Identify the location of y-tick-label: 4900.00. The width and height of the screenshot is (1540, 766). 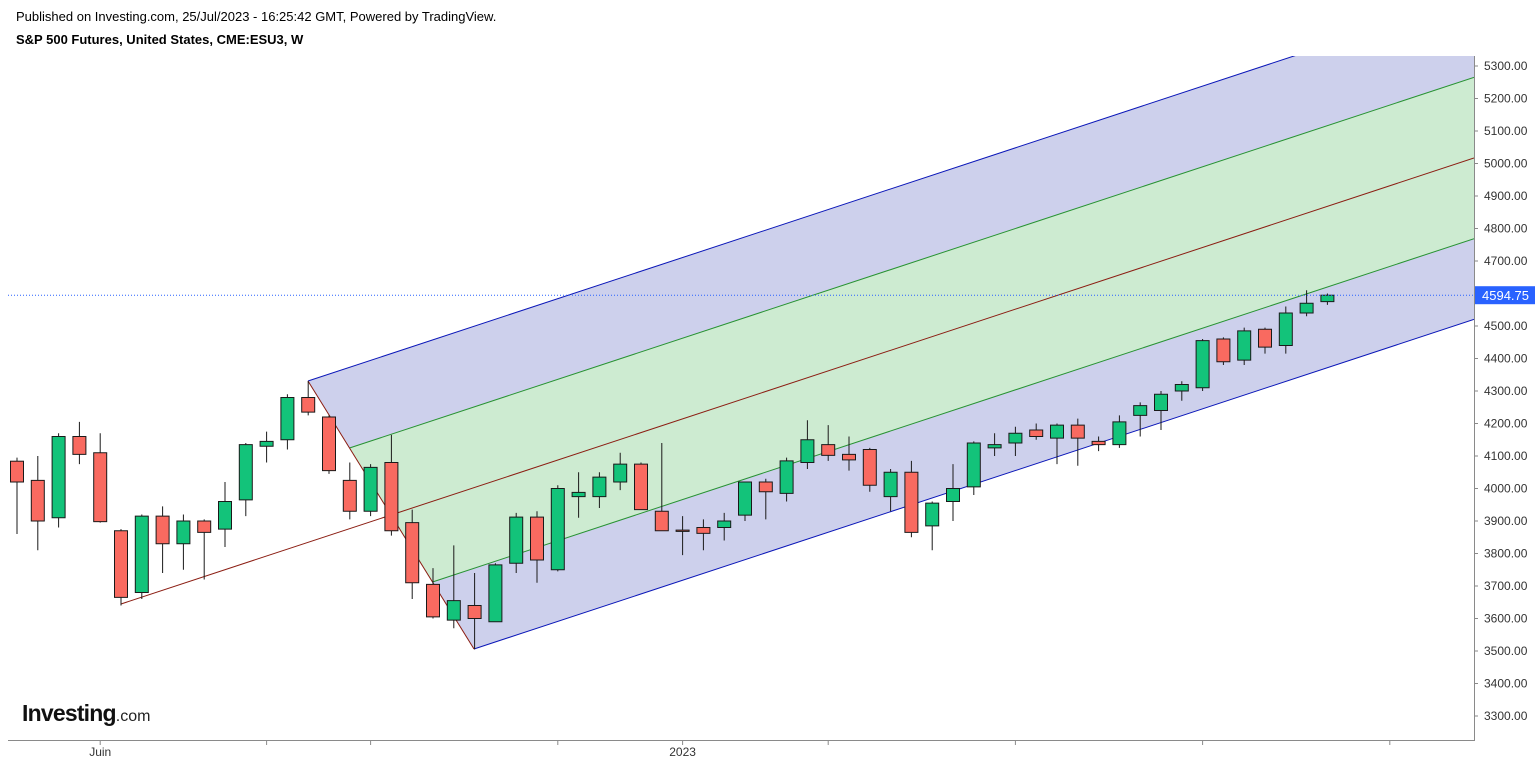
(1506, 196).